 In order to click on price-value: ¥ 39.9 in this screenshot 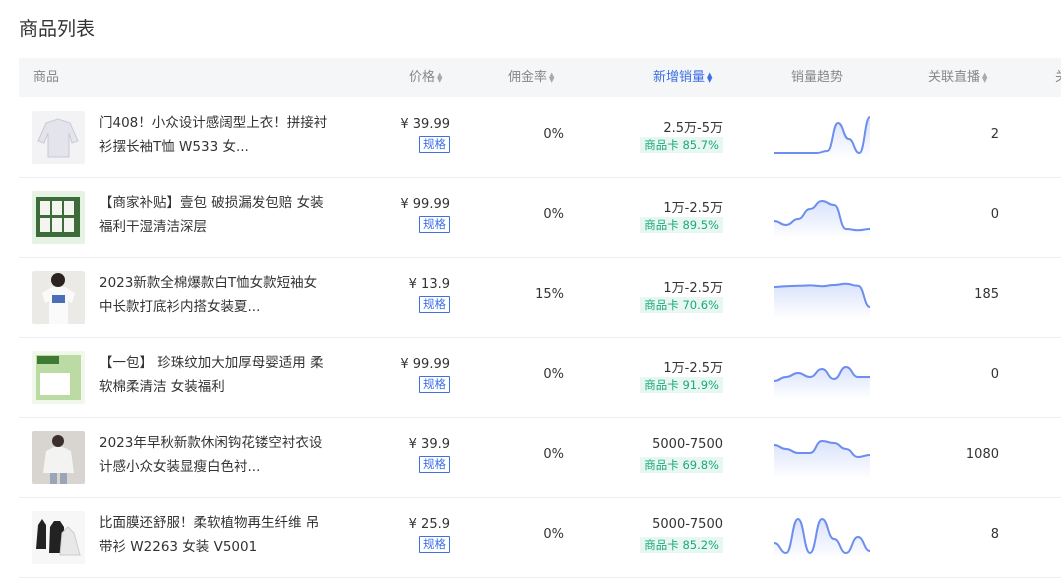, I will do `click(429, 444)`.